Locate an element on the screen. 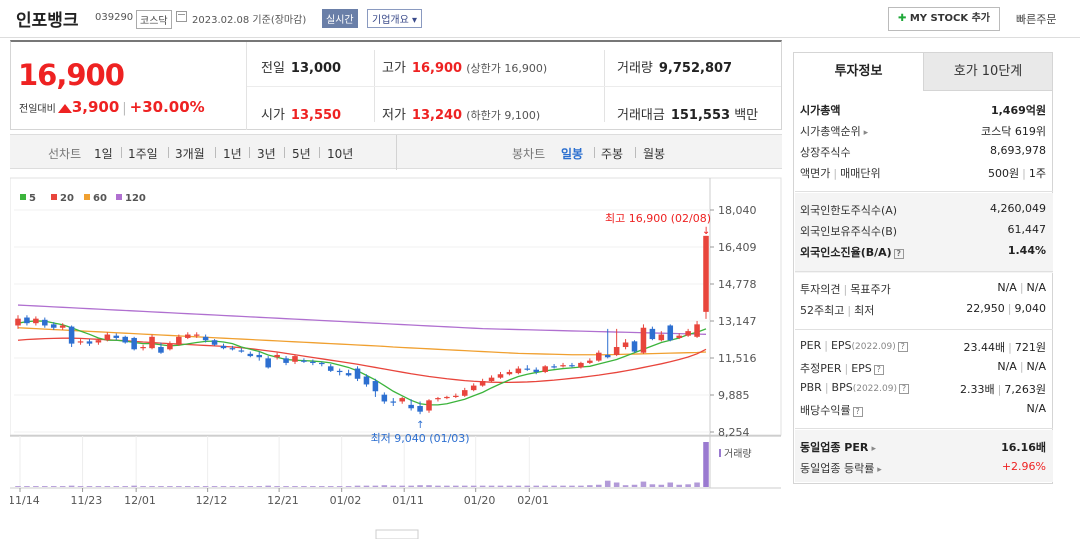 The height and width of the screenshot is (539, 1080). info-key-label: 외국인한도주식수(A) is located at coordinates (849, 210).